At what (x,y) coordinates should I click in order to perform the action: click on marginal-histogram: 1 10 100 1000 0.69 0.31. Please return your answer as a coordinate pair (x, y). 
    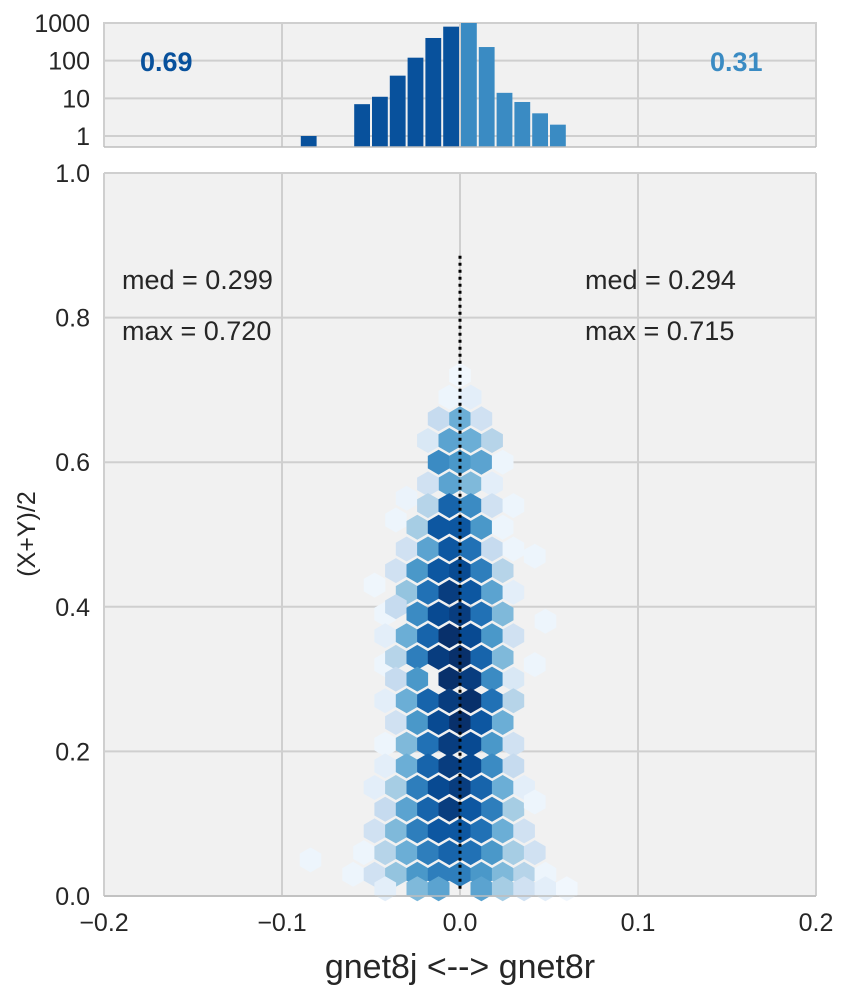
    Looking at the image, I should click on (425, 80).